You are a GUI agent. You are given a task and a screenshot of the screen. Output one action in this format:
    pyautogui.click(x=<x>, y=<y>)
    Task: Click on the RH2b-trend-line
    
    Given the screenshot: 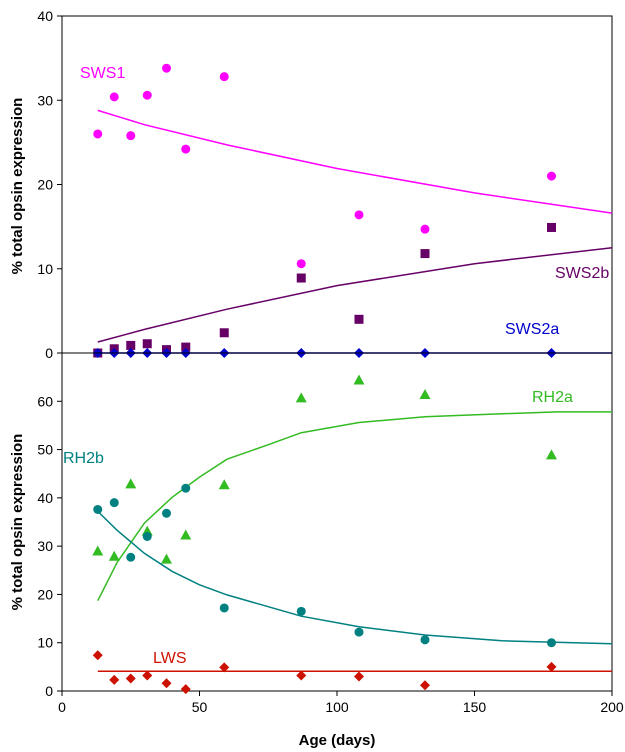 What is the action you would take?
    pyautogui.click(x=355, y=577)
    